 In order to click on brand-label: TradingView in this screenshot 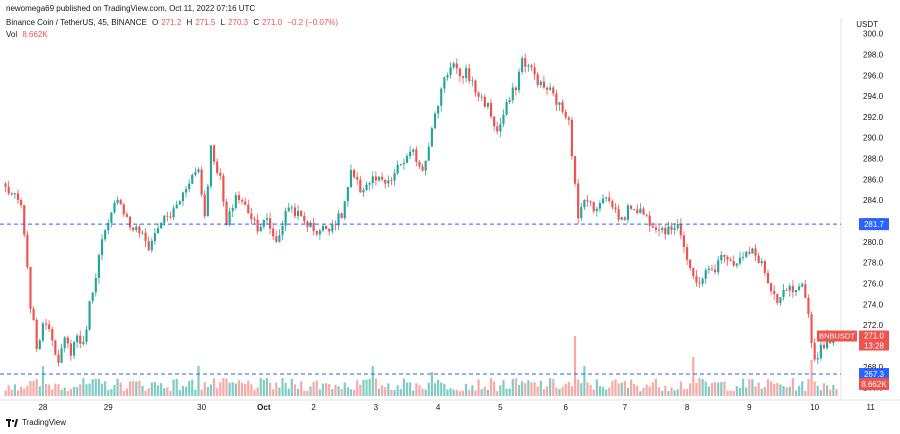, I will do `click(44, 422)`.